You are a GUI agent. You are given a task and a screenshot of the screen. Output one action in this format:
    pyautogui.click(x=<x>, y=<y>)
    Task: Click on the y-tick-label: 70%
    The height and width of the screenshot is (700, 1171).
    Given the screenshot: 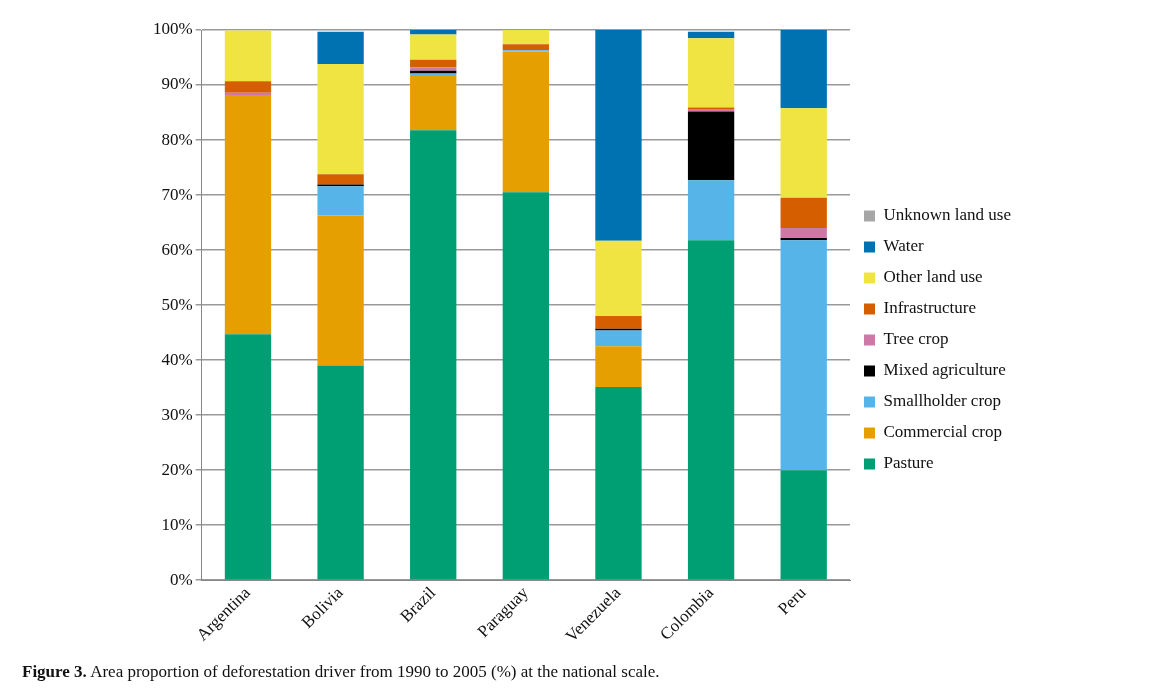 What is the action you would take?
    pyautogui.click(x=177, y=194)
    